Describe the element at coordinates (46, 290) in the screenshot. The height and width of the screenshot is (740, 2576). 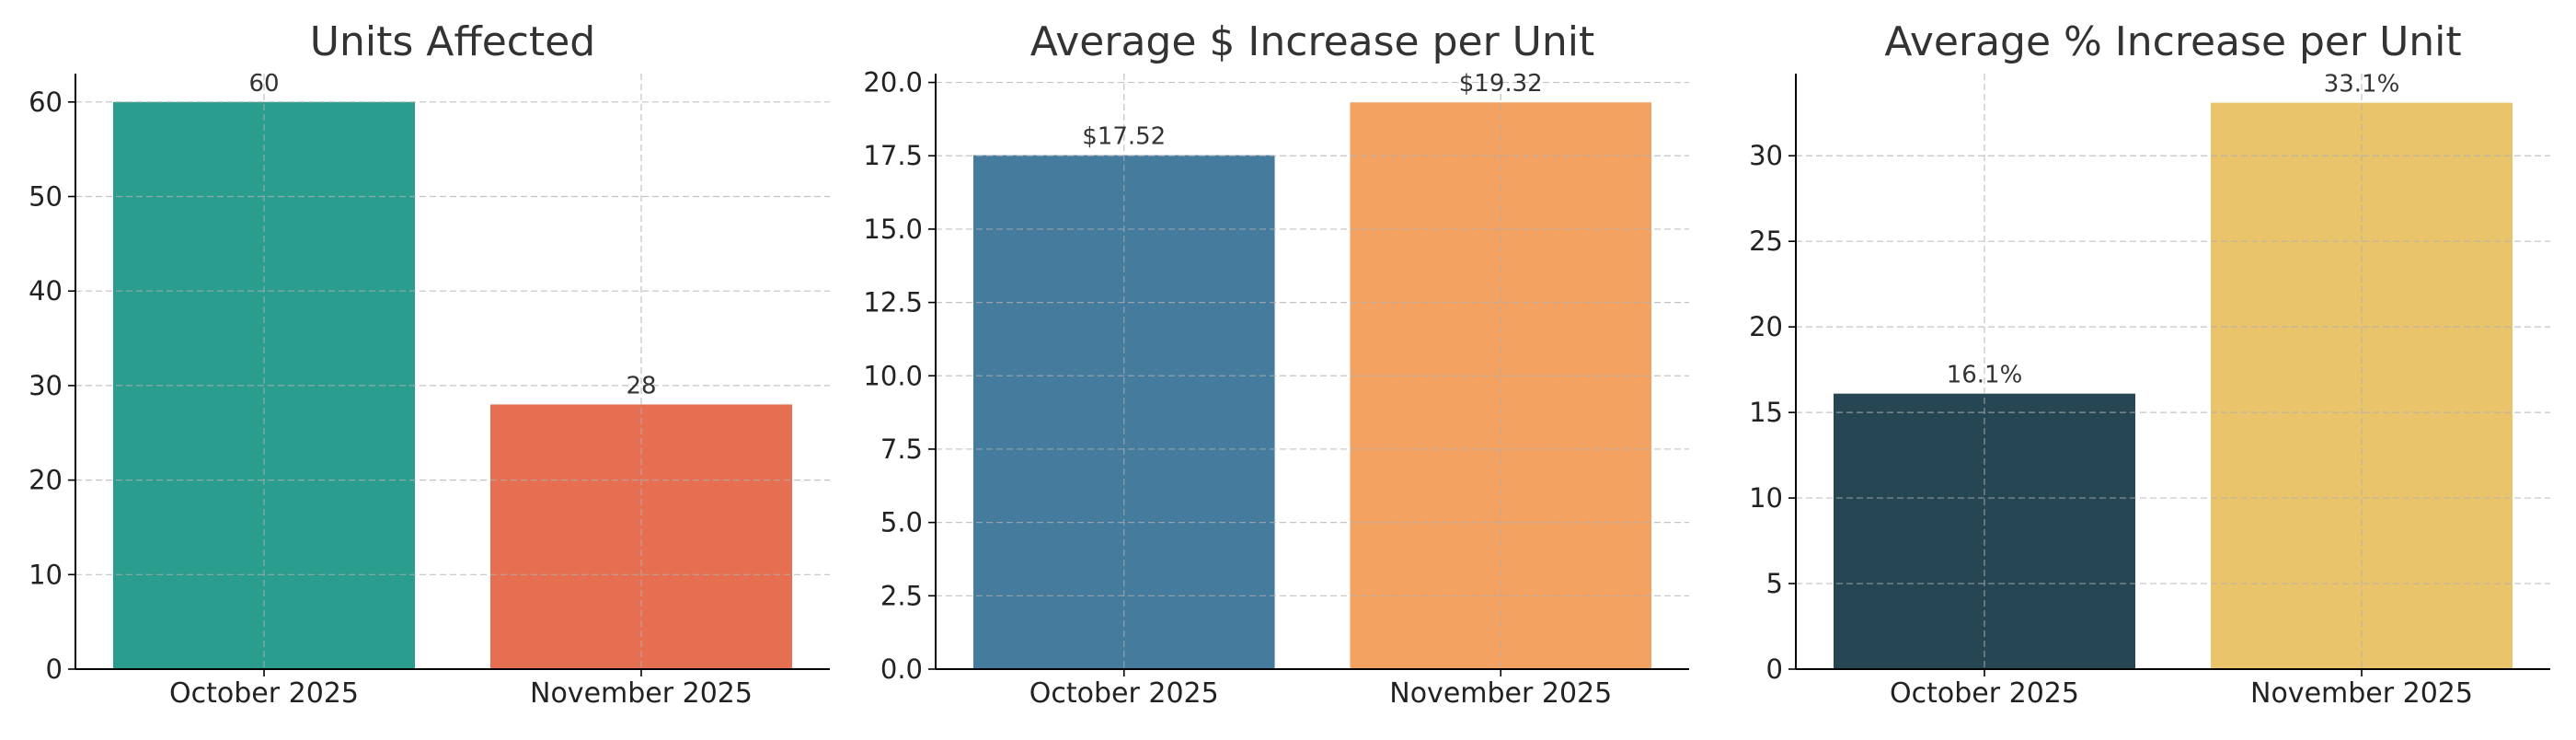
I see `y-tick-label: 40` at that location.